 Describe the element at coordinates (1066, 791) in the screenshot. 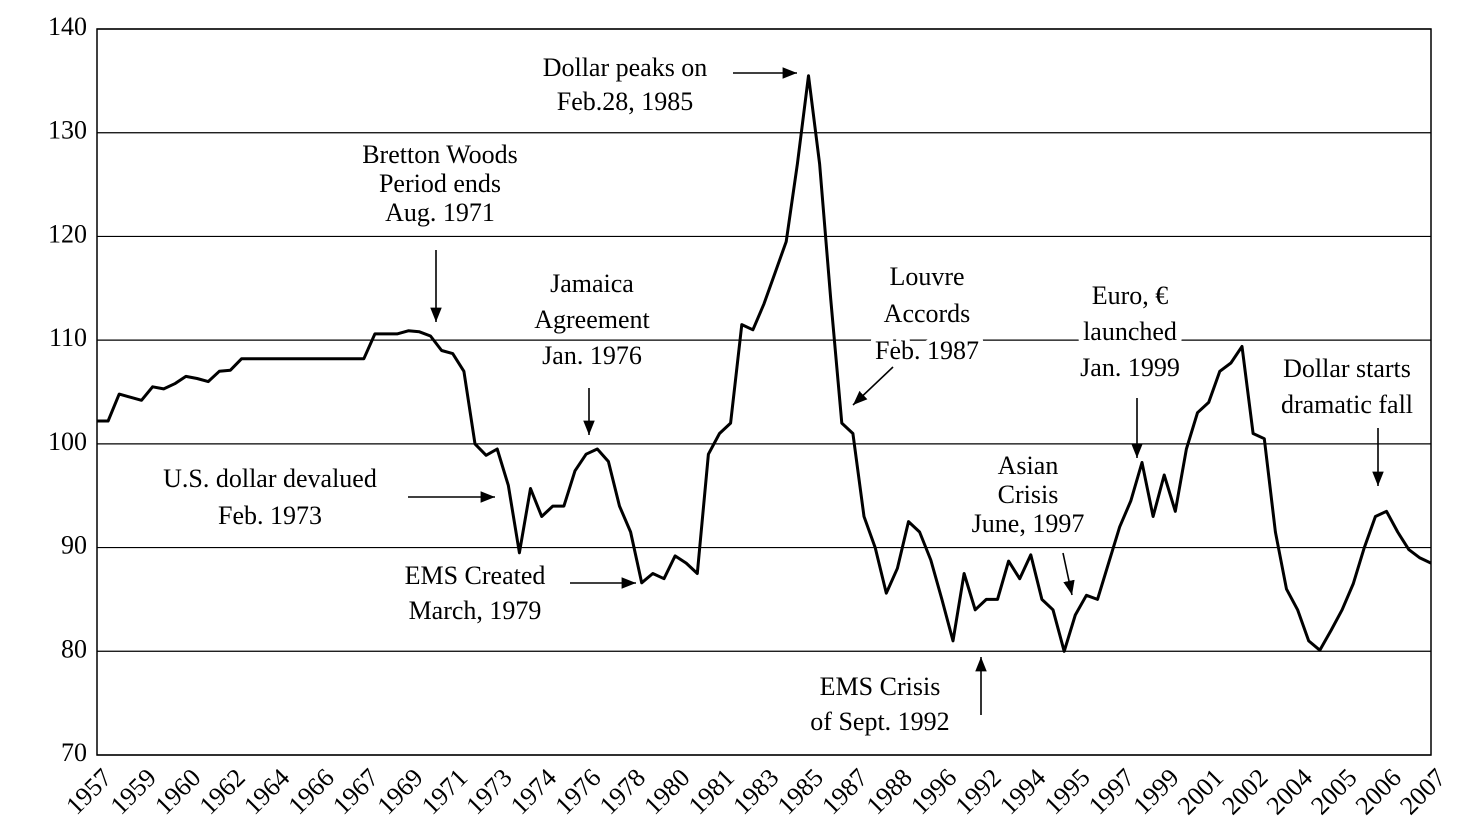

I see `x-tick-label: 1995` at that location.